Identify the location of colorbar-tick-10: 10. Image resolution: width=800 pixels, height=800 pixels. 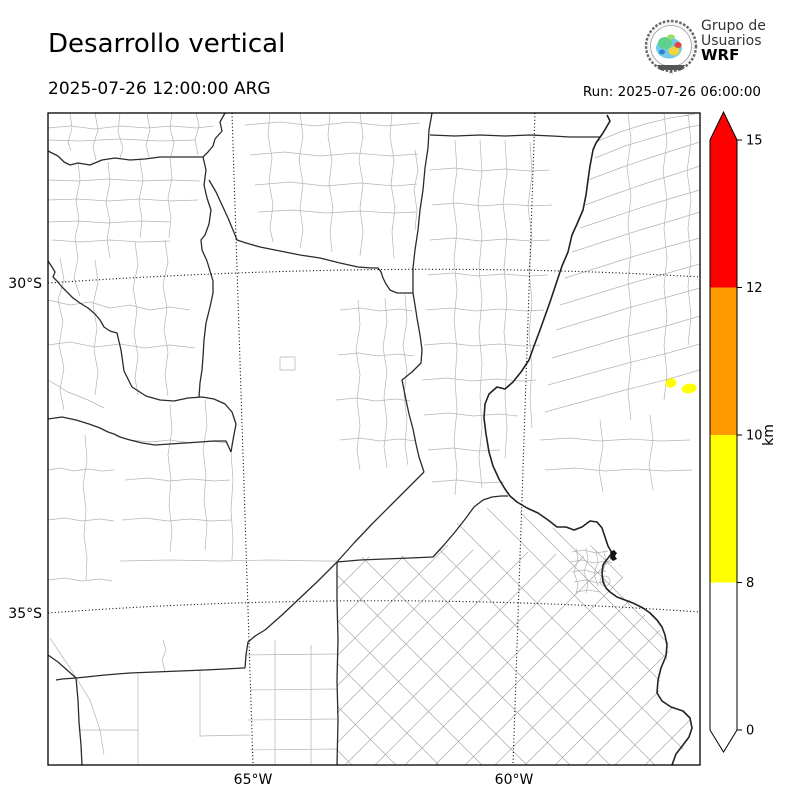
(754, 436).